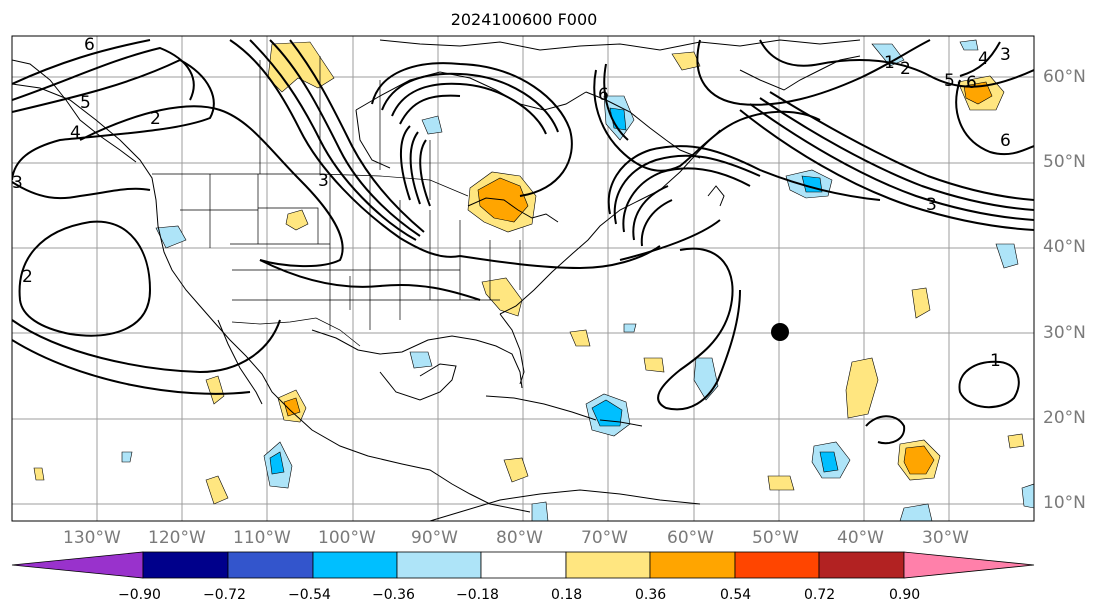 The height and width of the screenshot is (615, 1105). What do you see at coordinates (949, 81) in the screenshot?
I see `contour-label: 5` at bounding box center [949, 81].